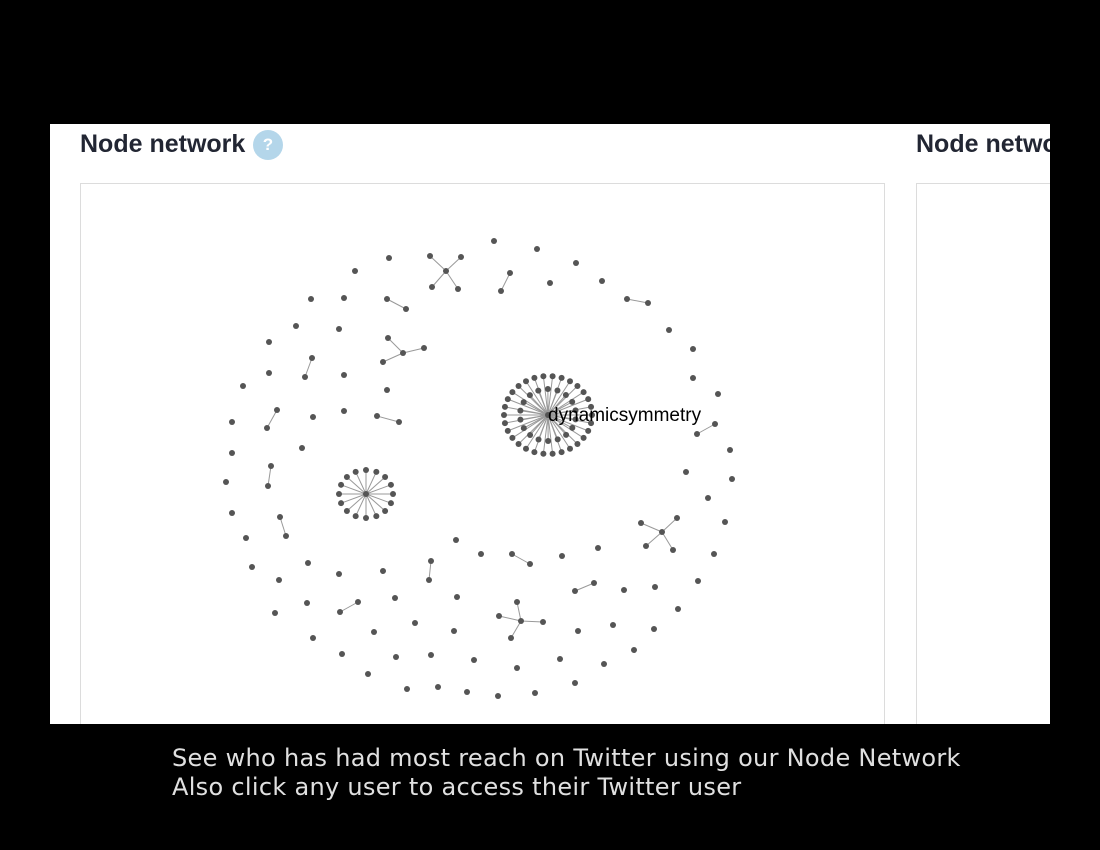  I want to click on help-icon: ?, so click(268, 145).